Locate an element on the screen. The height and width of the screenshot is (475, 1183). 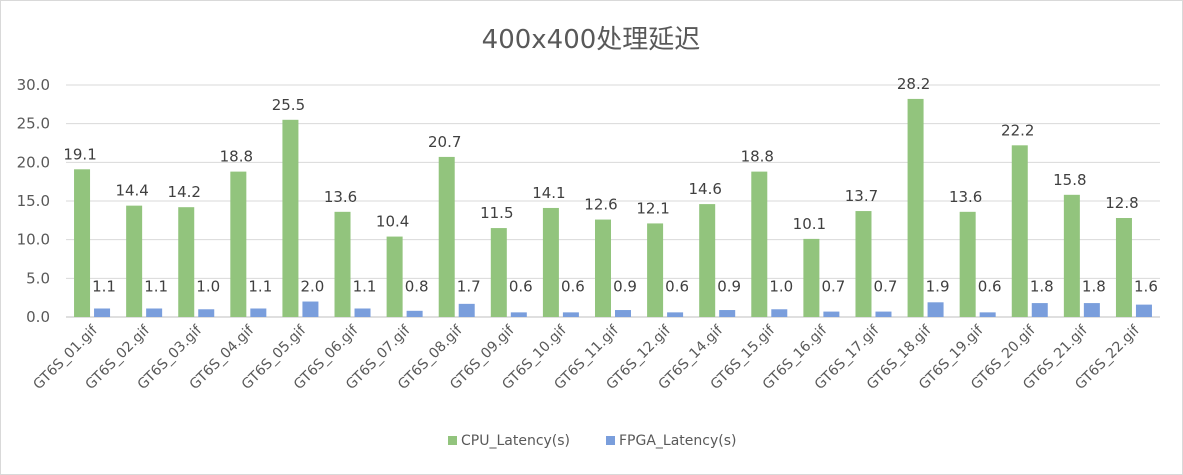
data-label-fpga: 2.0 is located at coordinates (312, 287).